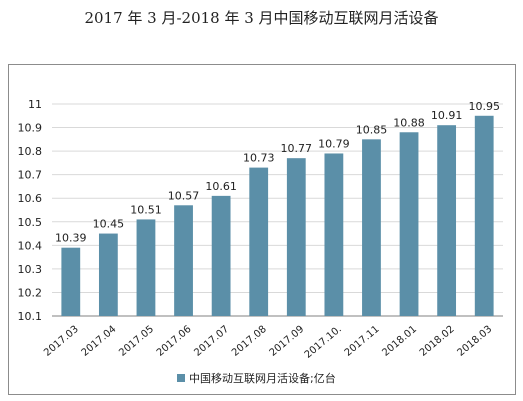 The image size is (523, 401). What do you see at coordinates (30, 151) in the screenshot?
I see `y-tick-label: 10.8` at bounding box center [30, 151].